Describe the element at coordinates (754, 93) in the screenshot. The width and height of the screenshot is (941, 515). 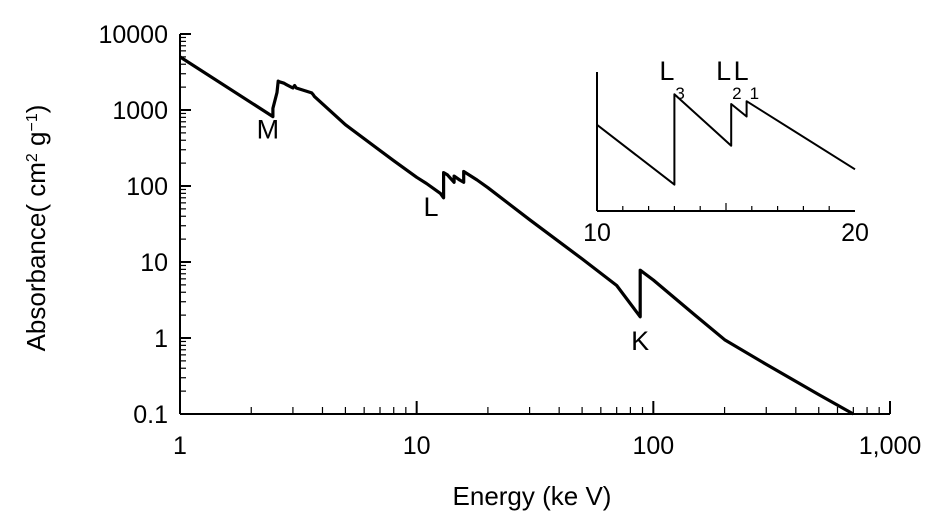
I see `inset-edge-label-l1-subscript: 1` at that location.